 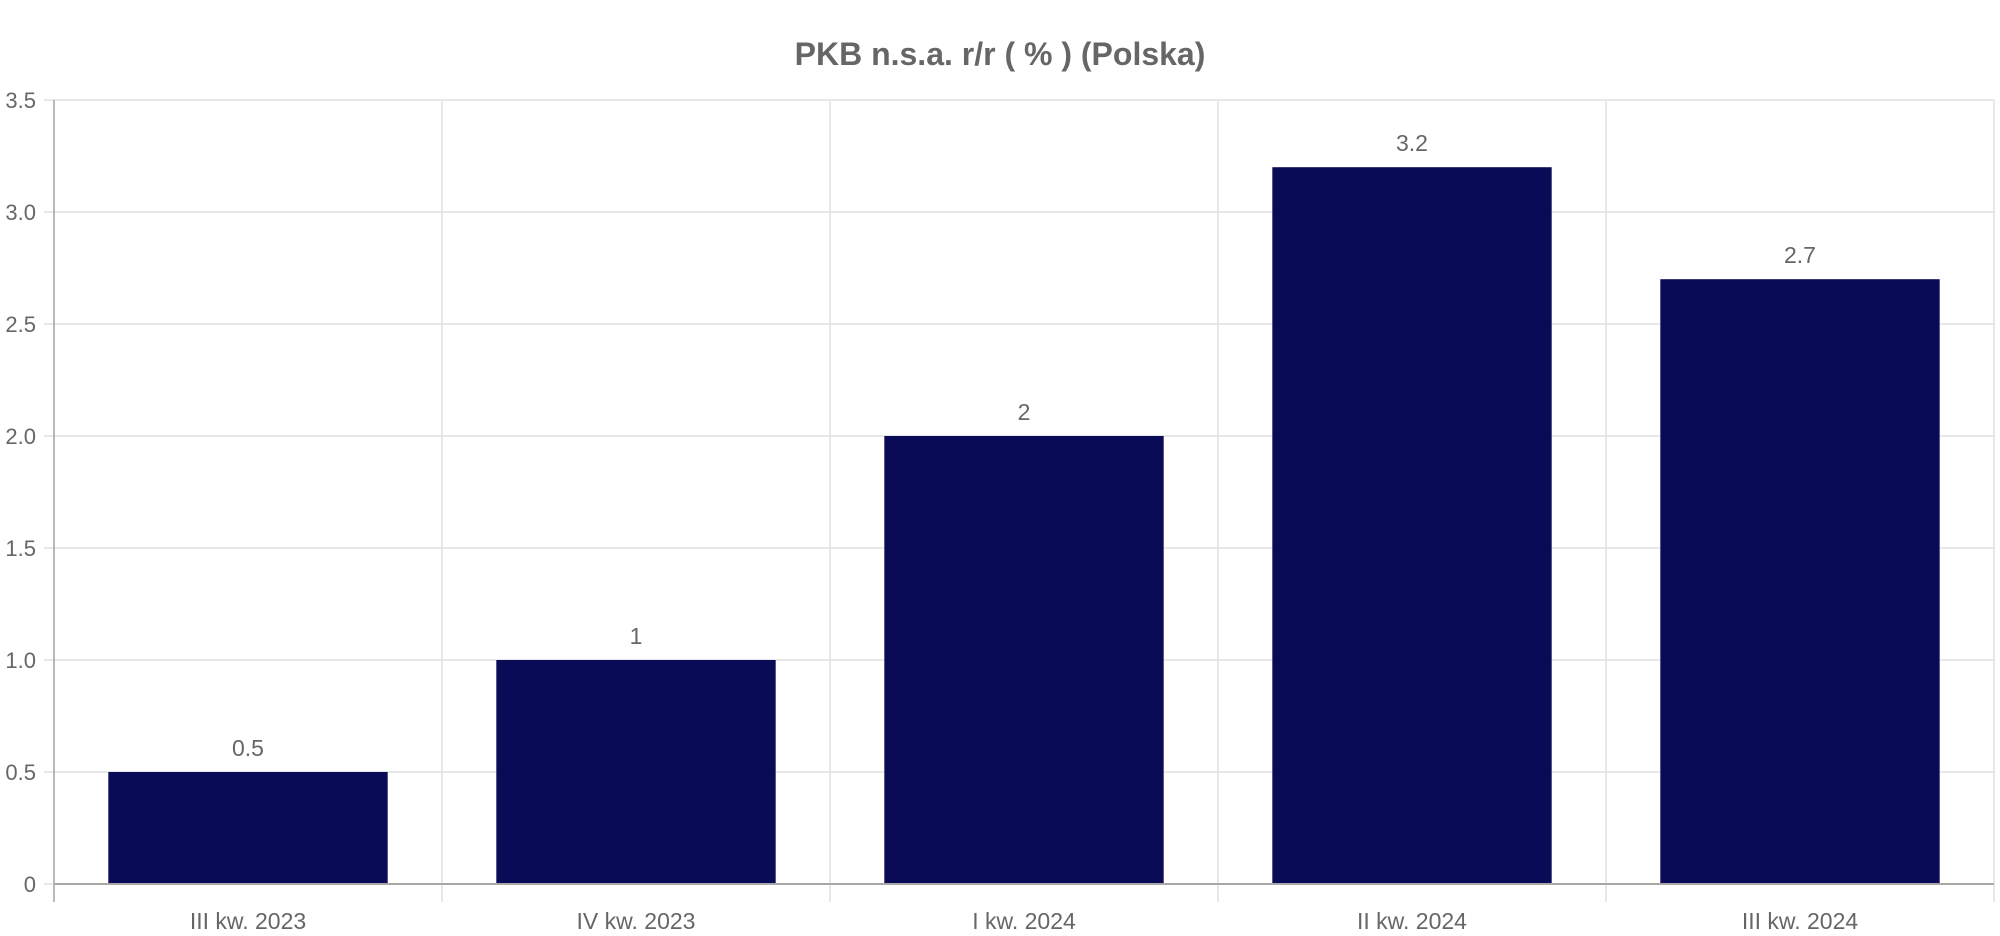 What do you see at coordinates (636, 636) in the screenshot?
I see `bar-value-label: 1` at bounding box center [636, 636].